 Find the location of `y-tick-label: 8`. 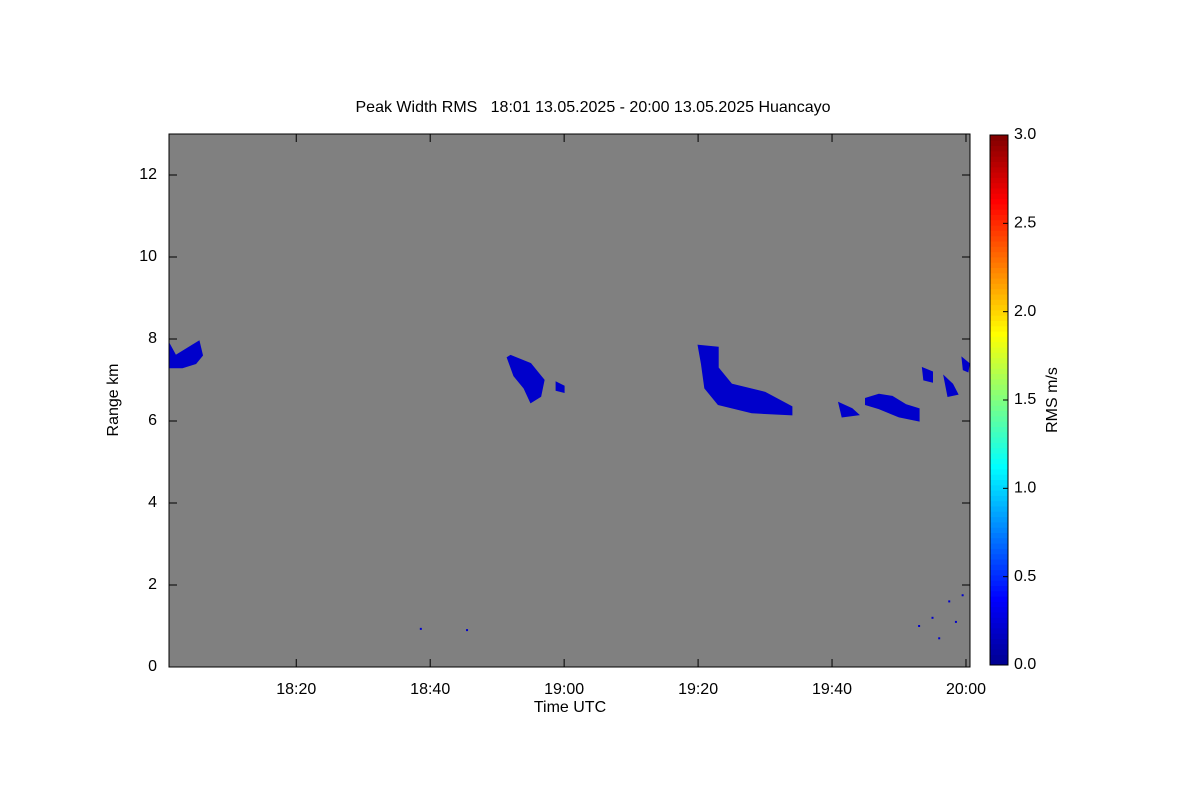

y-tick-label: 8 is located at coordinates (152, 338).